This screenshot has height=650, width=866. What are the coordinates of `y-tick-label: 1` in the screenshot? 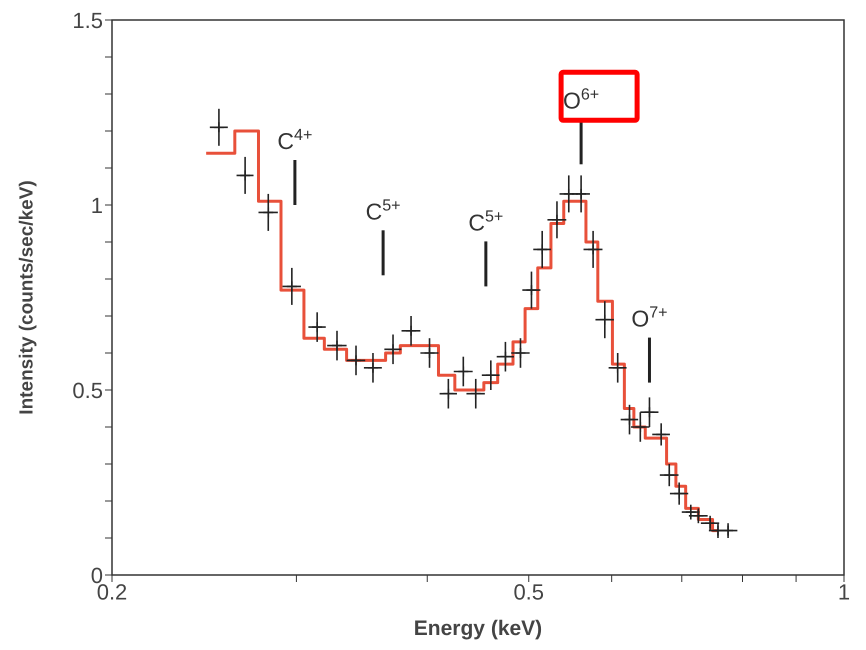 It's located at (96, 205).